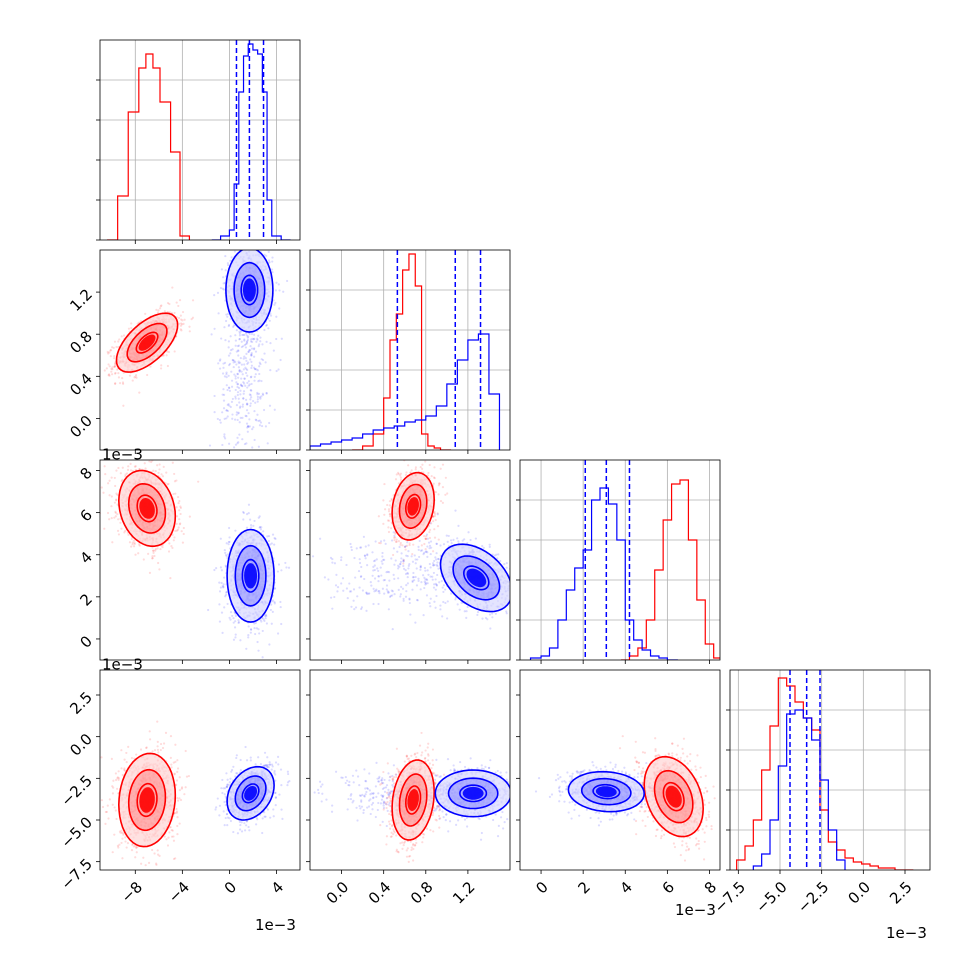 The height and width of the screenshot is (970, 970). I want to click on ytick-label: 8, so click(86, 473).